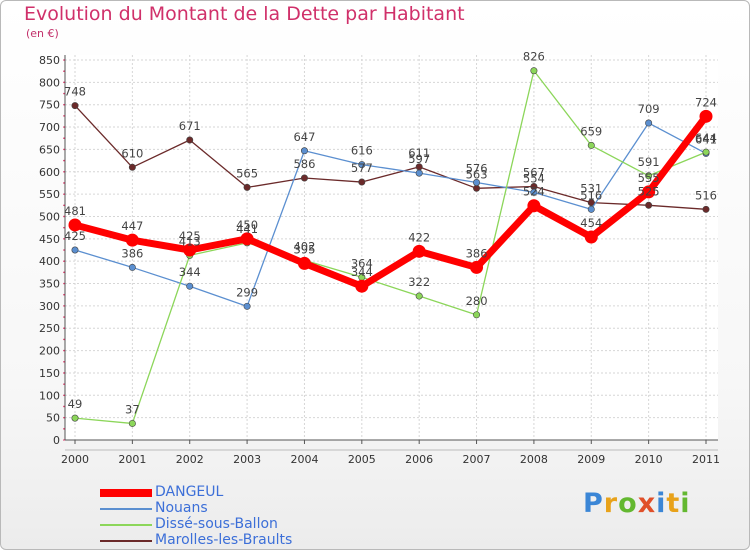 Image resolution: width=750 pixels, height=550 pixels. What do you see at coordinates (190, 236) in the screenshot?
I see `data-label: 425` at bounding box center [190, 236].